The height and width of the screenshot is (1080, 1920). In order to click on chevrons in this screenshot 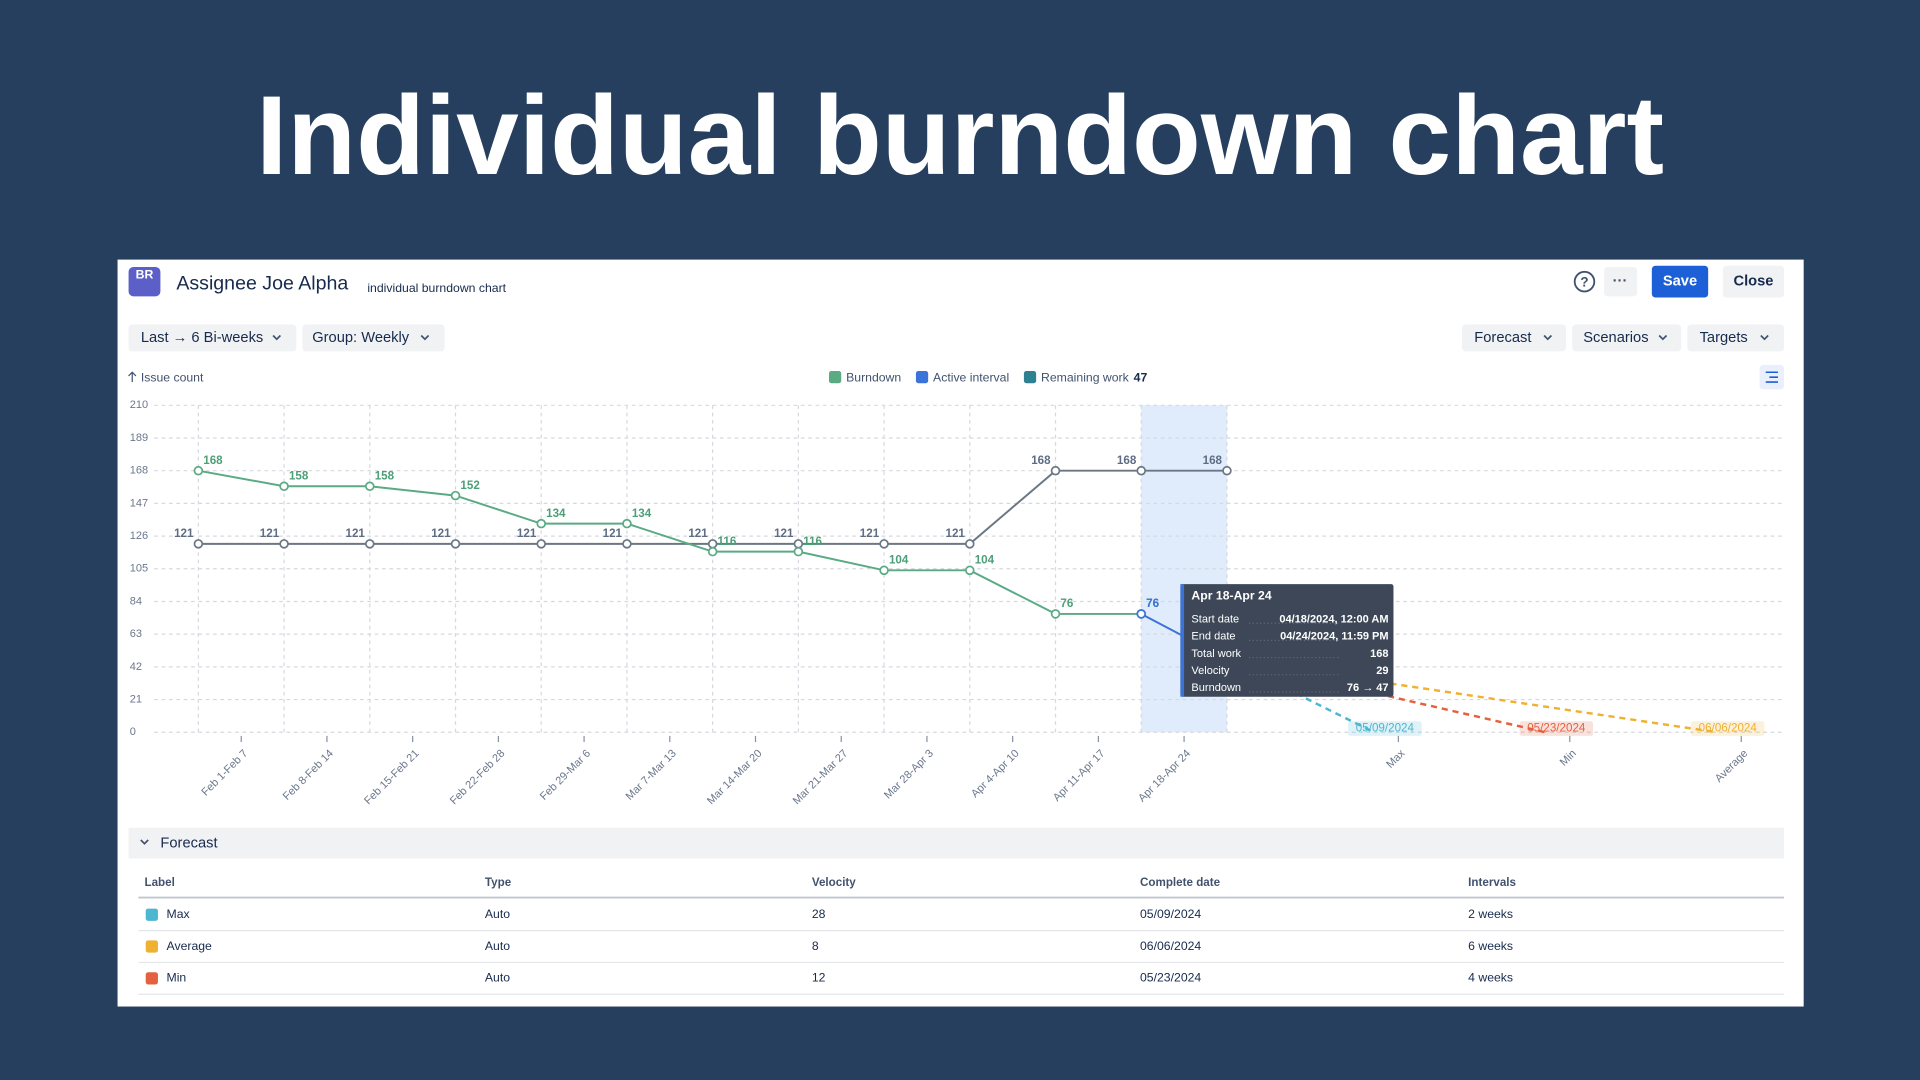, I will do `click(1020, 337)`.